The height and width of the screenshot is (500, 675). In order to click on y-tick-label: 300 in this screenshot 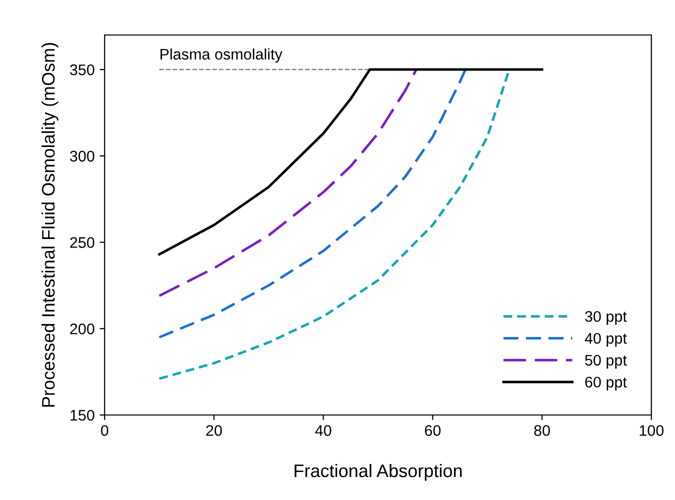, I will do `click(82, 156)`.